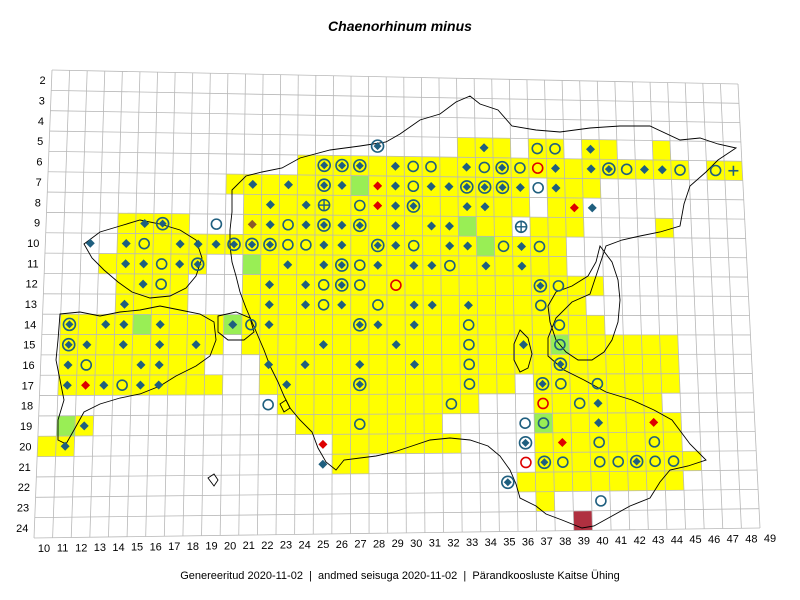 Image resolution: width=800 pixels, height=600 pixels. I want to click on column-label: 12, so click(81, 548).